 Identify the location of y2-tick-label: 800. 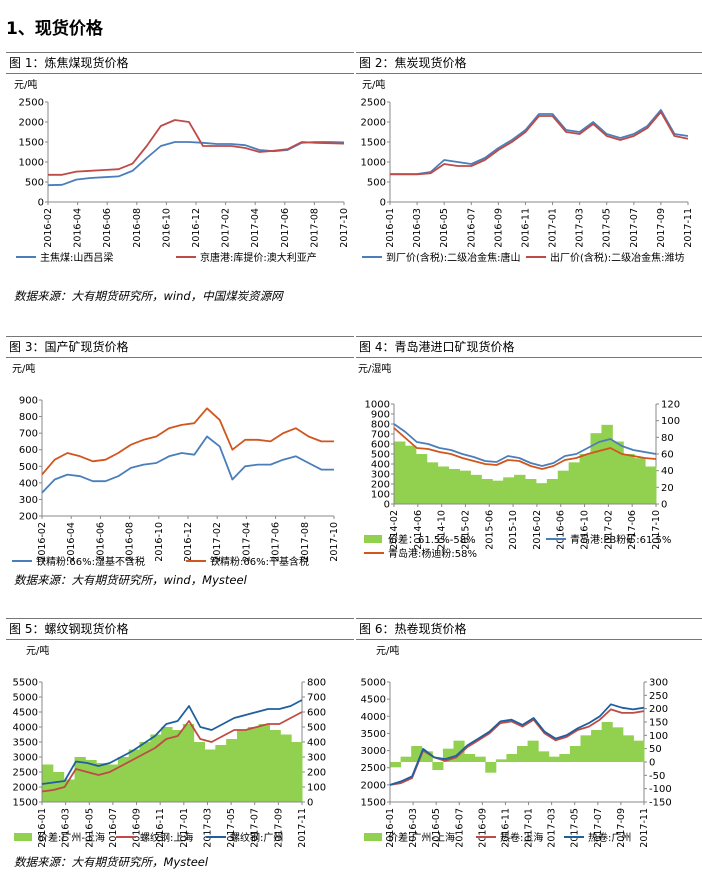
(316, 683).